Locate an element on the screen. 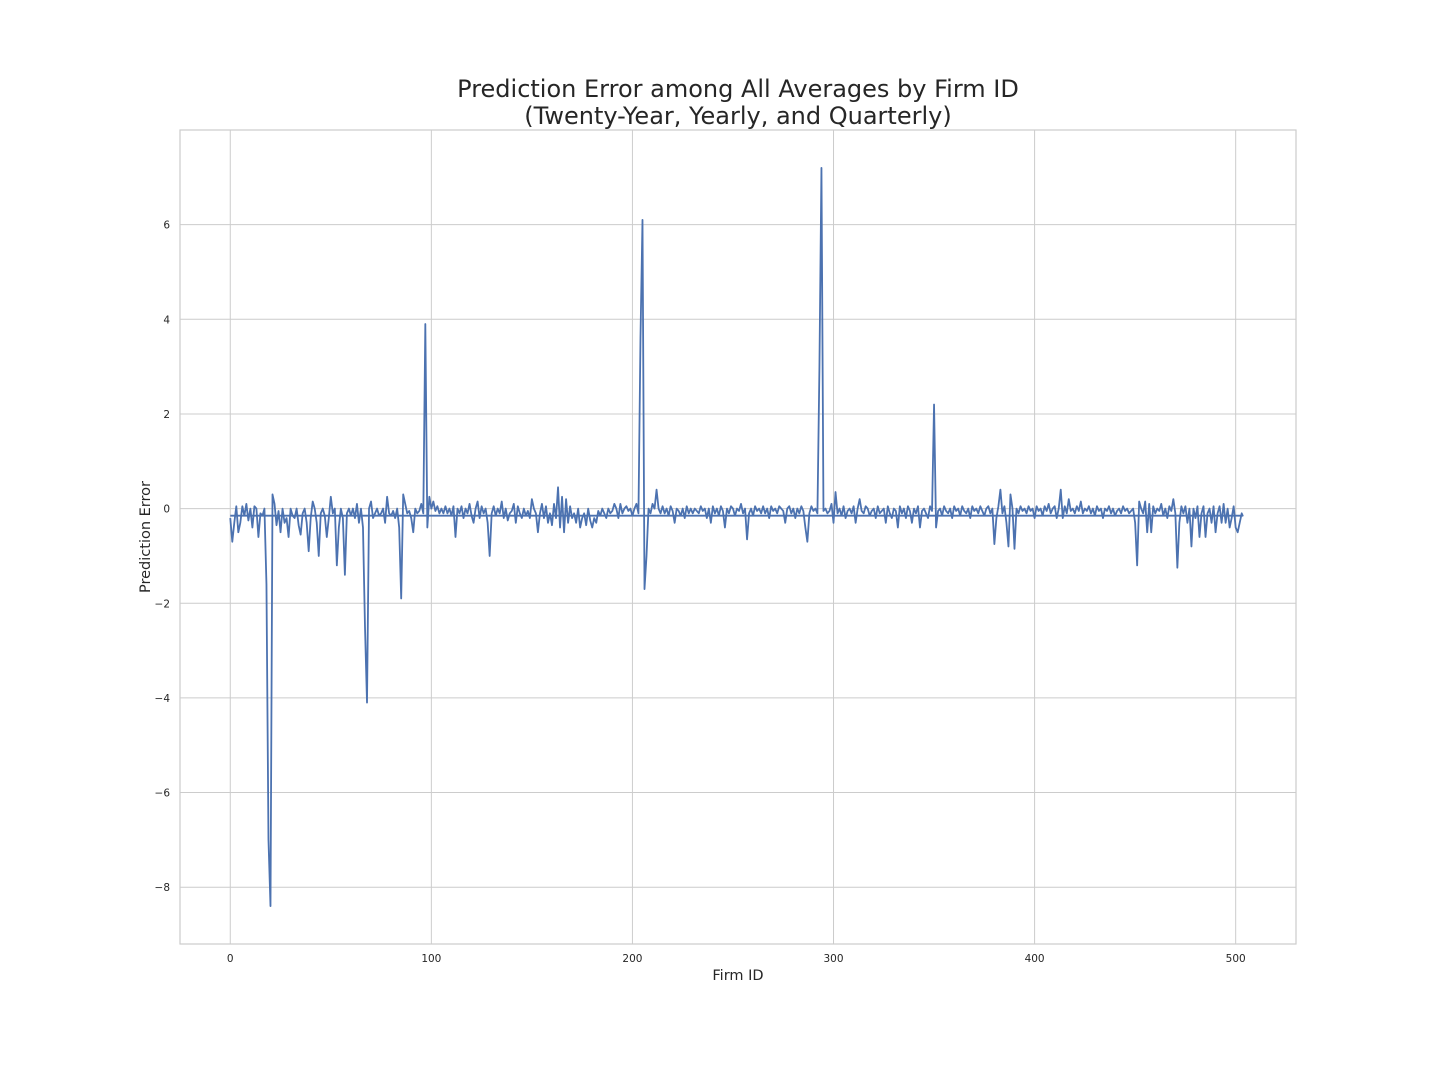 The height and width of the screenshot is (1080, 1440). x-tick-label: 400 is located at coordinates (1035, 959).